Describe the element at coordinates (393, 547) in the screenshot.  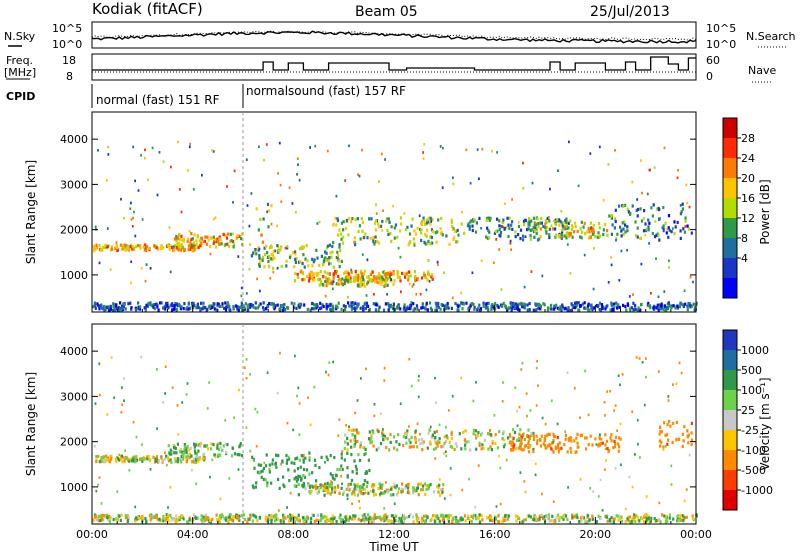
I see `x-axis-title: Time UT` at that location.